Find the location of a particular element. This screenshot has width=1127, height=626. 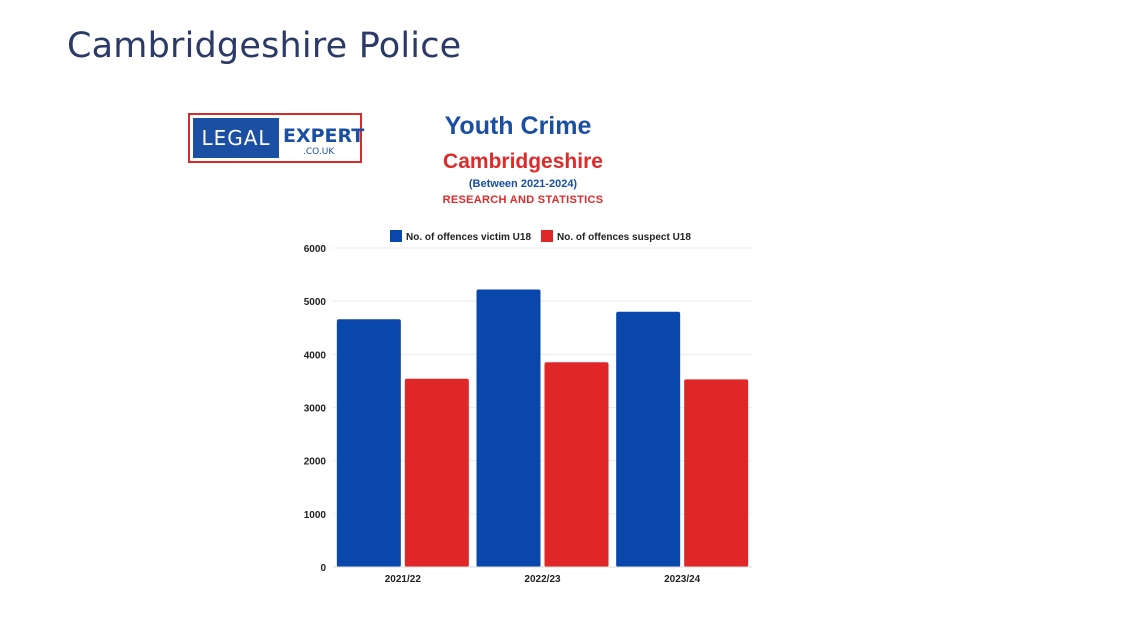

y-tick-label: 4000 is located at coordinates (315, 355).